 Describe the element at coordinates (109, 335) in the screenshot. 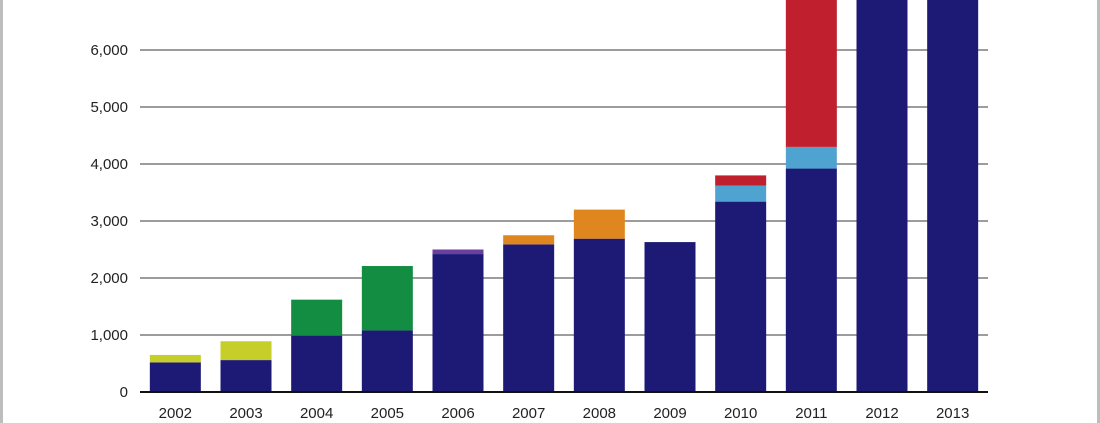

I see `y-tick-label: 1,000` at that location.